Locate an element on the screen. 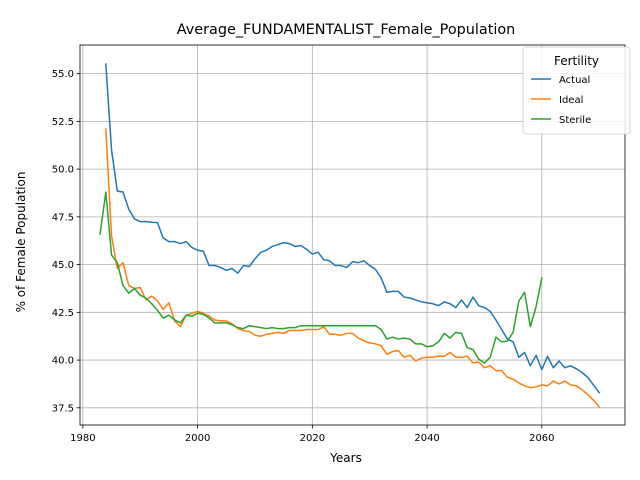  y-tick-label: 50.0 is located at coordinates (63, 170).